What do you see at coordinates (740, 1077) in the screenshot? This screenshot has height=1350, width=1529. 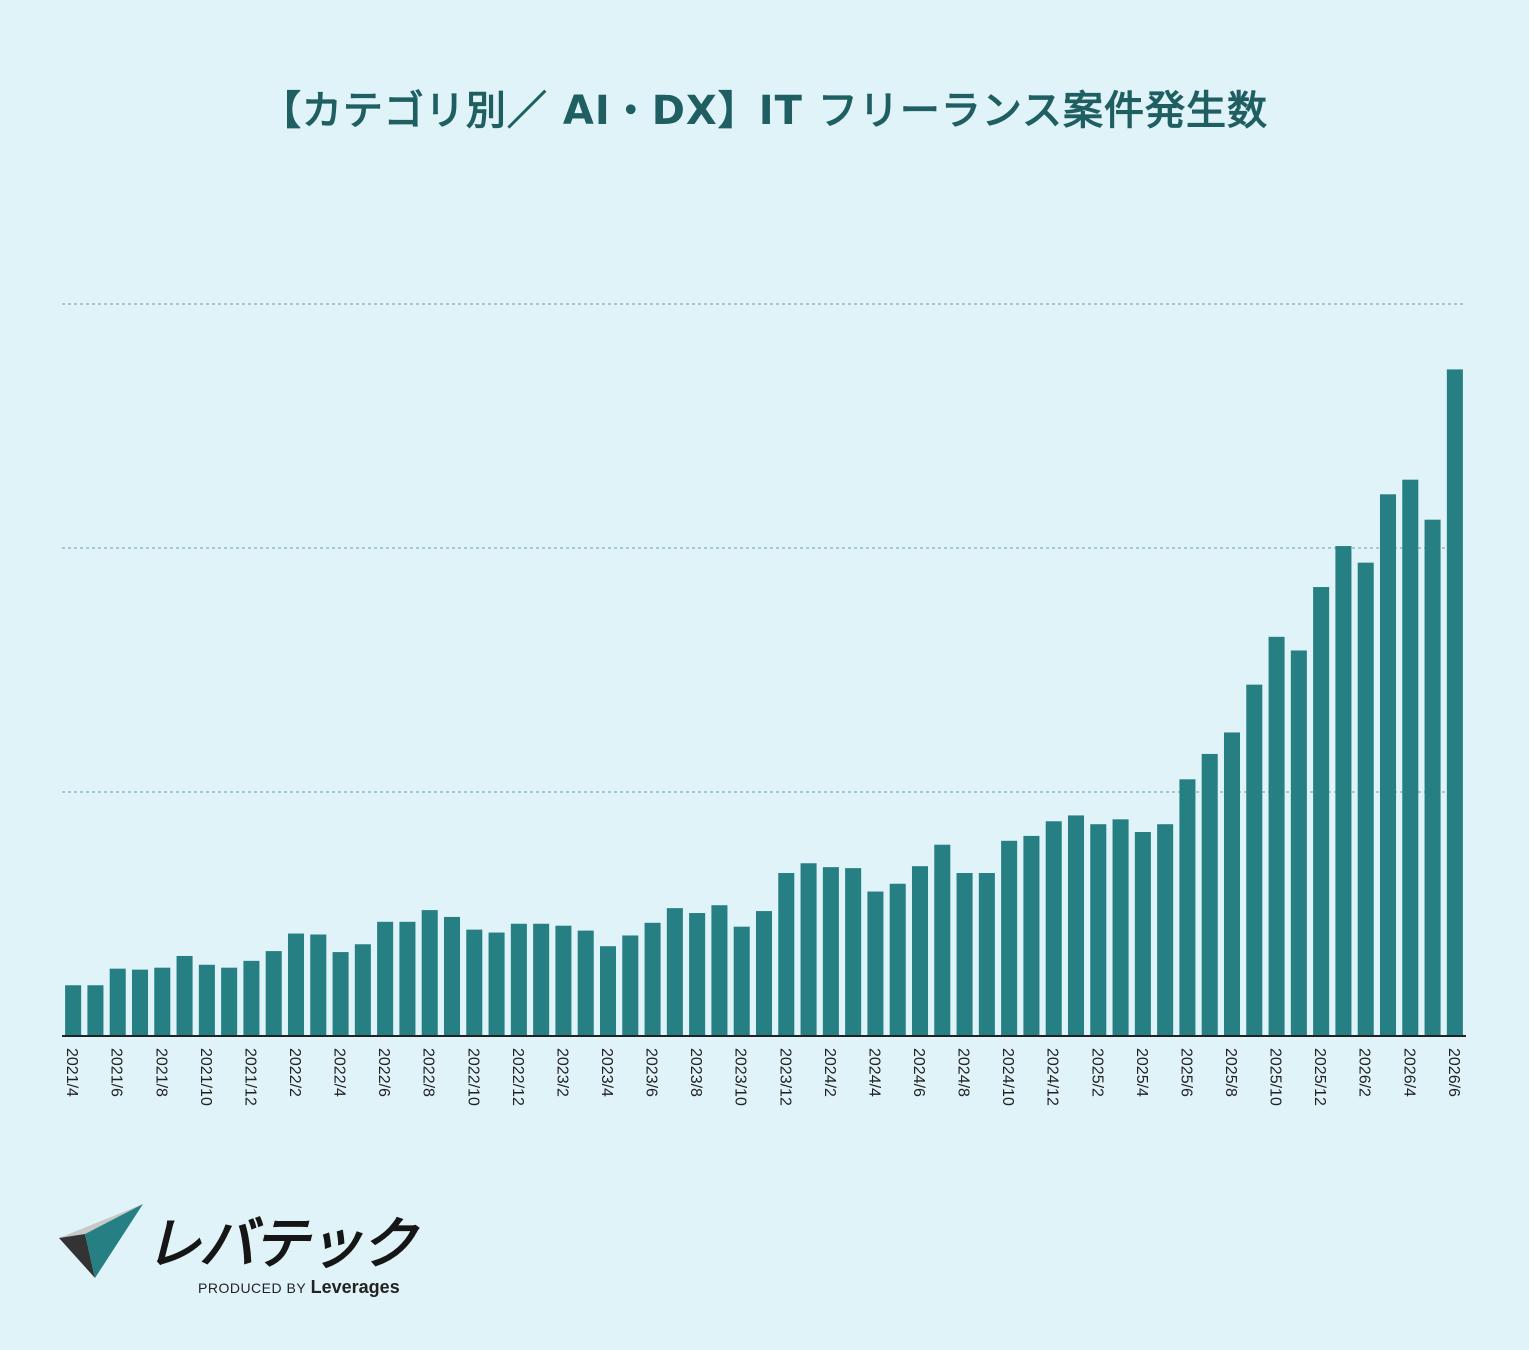 I see `x-tick-label: 2023/10` at bounding box center [740, 1077].